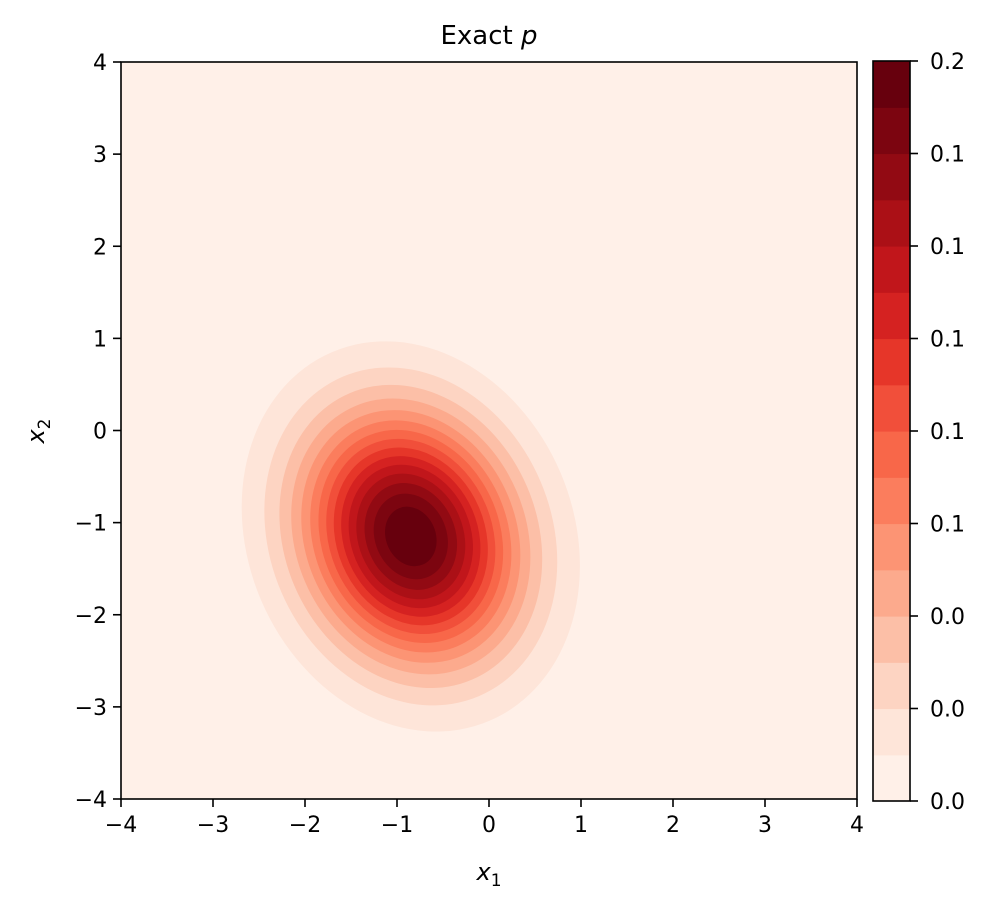 Image resolution: width=996 pixels, height=910 pixels. I want to click on y-tick-label: −1, so click(91, 524).